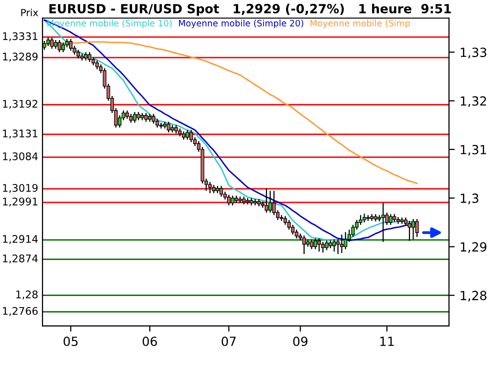 Image resolution: width=500 pixels, height=370 pixels. Describe the element at coordinates (20, 202) in the screenshot. I see `ref-line-label: 1,2991` at that location.